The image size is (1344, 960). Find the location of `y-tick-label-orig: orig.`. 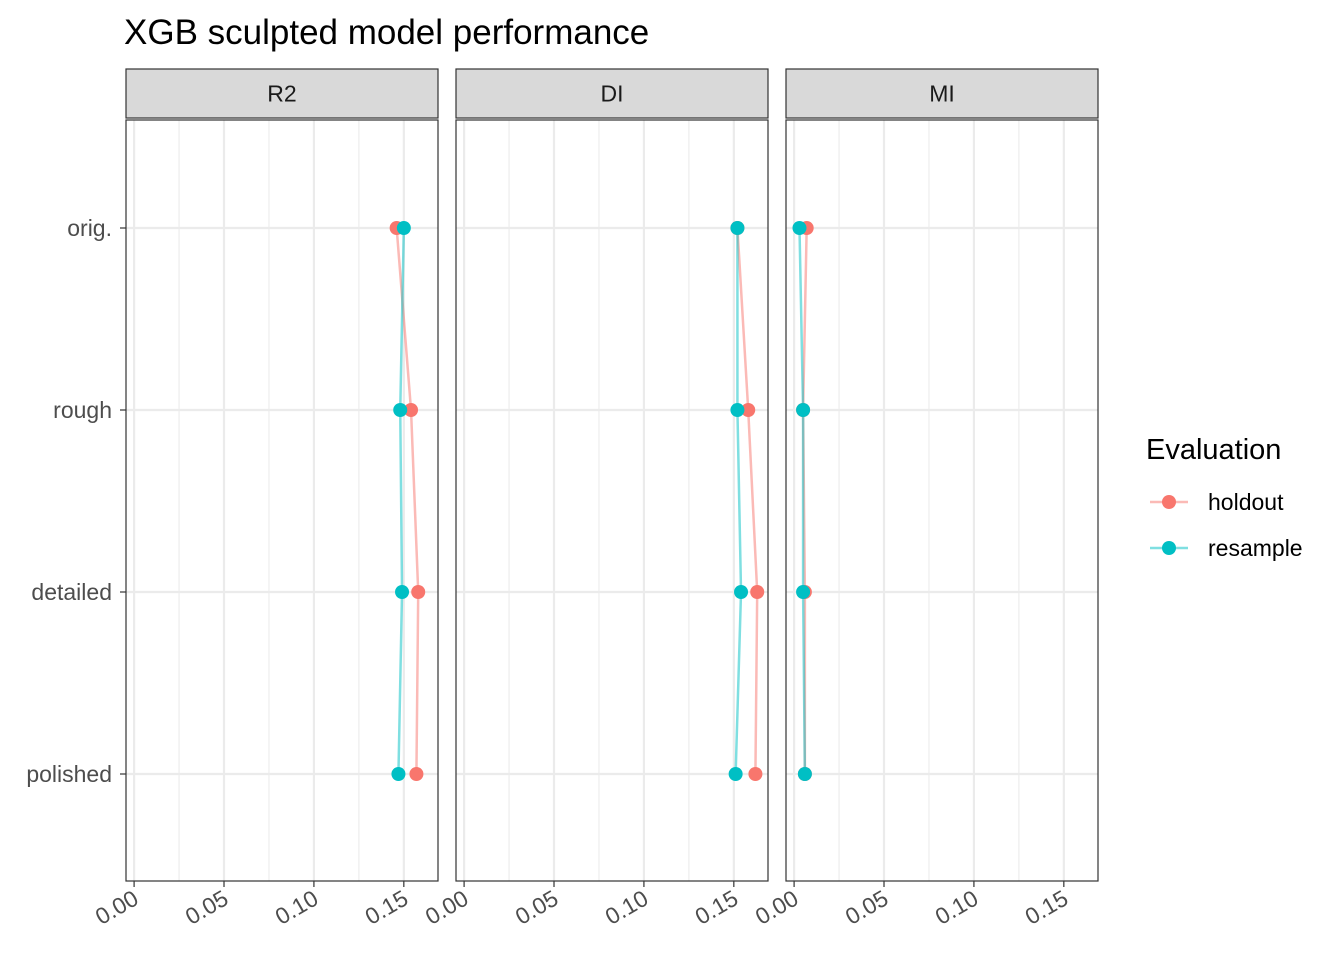

y-tick-label-orig: orig. is located at coordinates (89, 228).